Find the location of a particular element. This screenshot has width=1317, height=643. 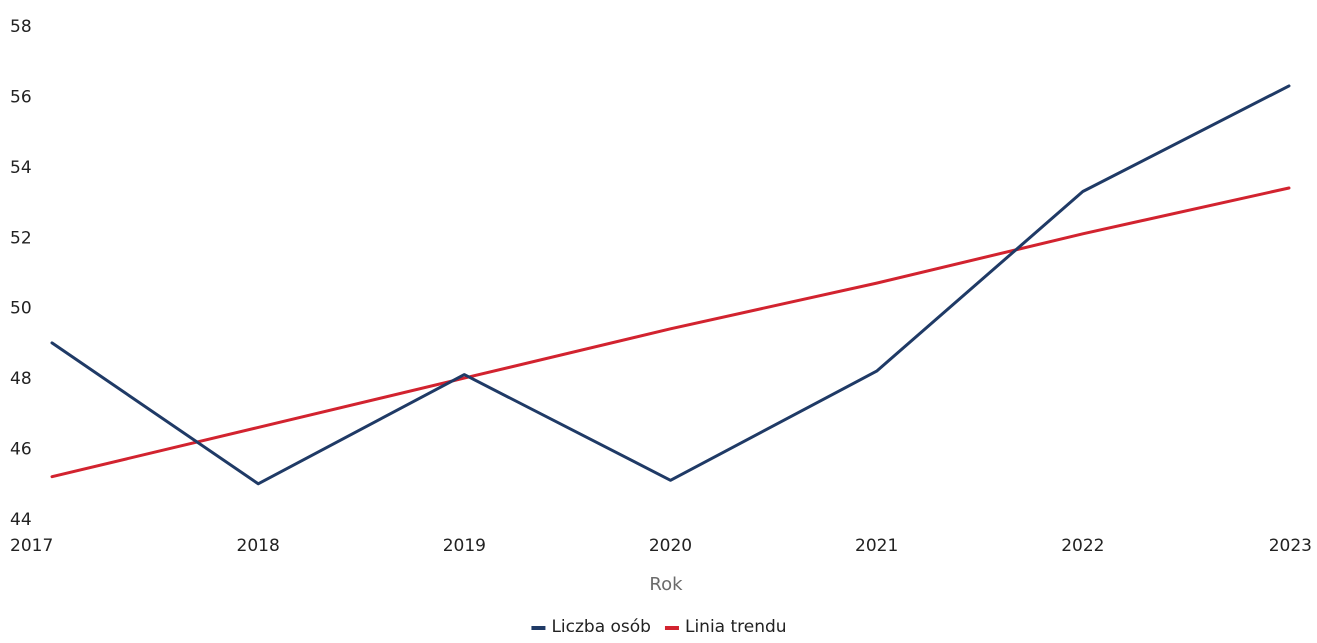

y-tick-label: 44 is located at coordinates (21, 520).